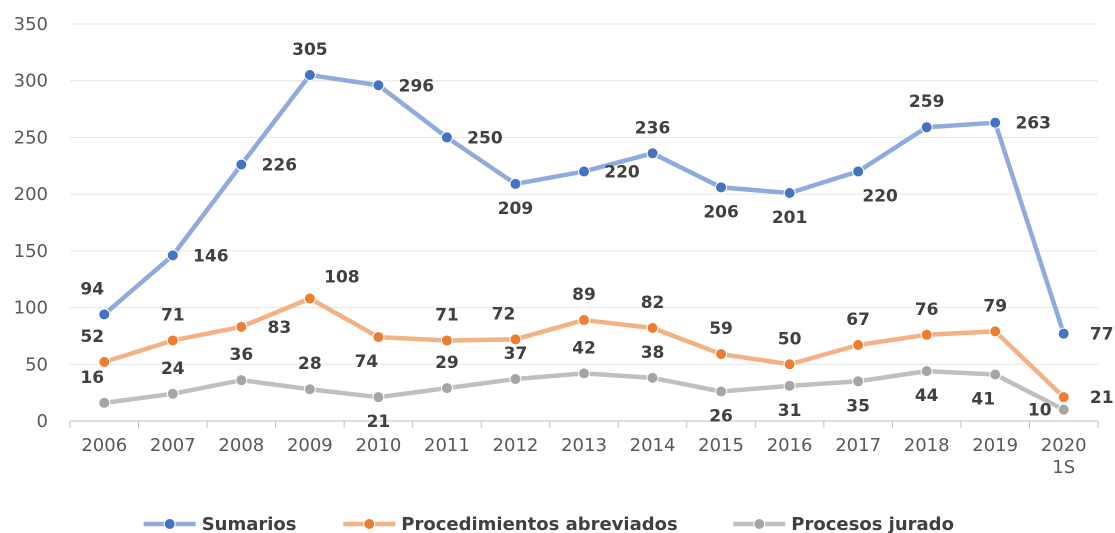 The height and width of the screenshot is (533, 1115). Describe the element at coordinates (790, 339) in the screenshot. I see `data-label: 50` at that location.